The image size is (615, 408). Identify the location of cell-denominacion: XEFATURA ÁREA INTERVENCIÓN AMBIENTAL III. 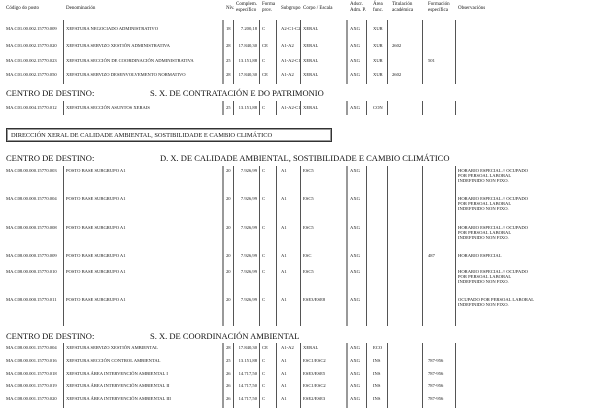
(118, 398).